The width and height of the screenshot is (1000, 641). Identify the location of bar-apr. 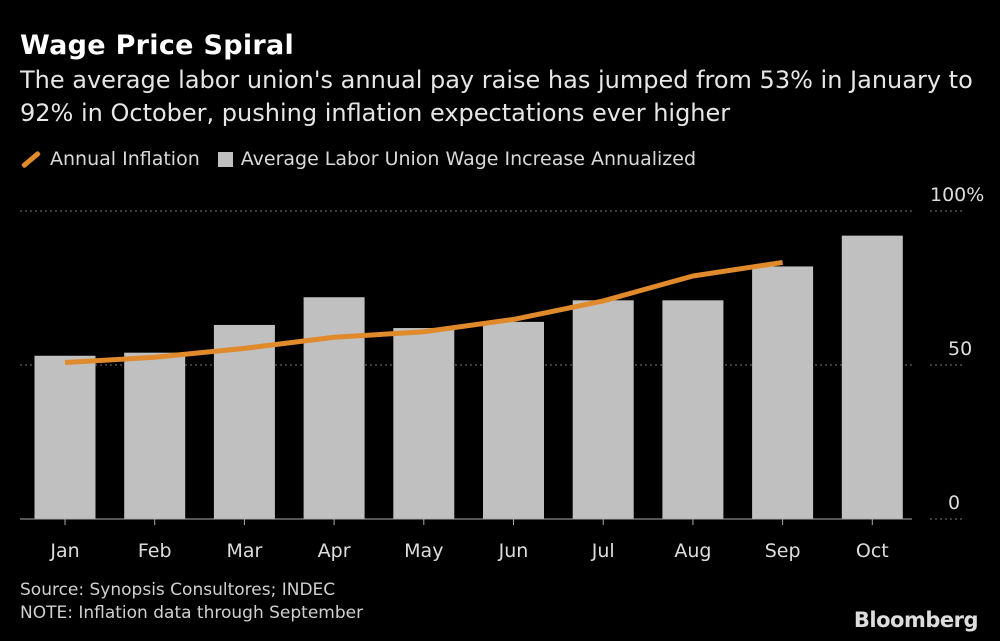
(334, 408).